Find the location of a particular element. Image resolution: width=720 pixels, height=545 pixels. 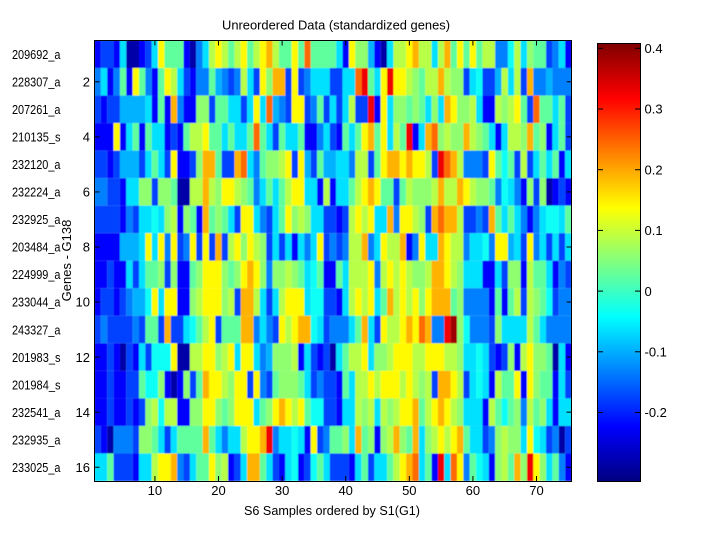

svg-text: 40 is located at coordinates (345, 490).